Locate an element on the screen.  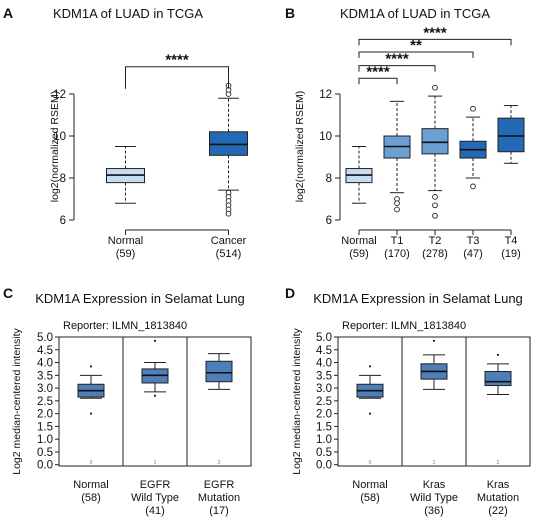
category-label: T3 is located at coordinates (473, 241).